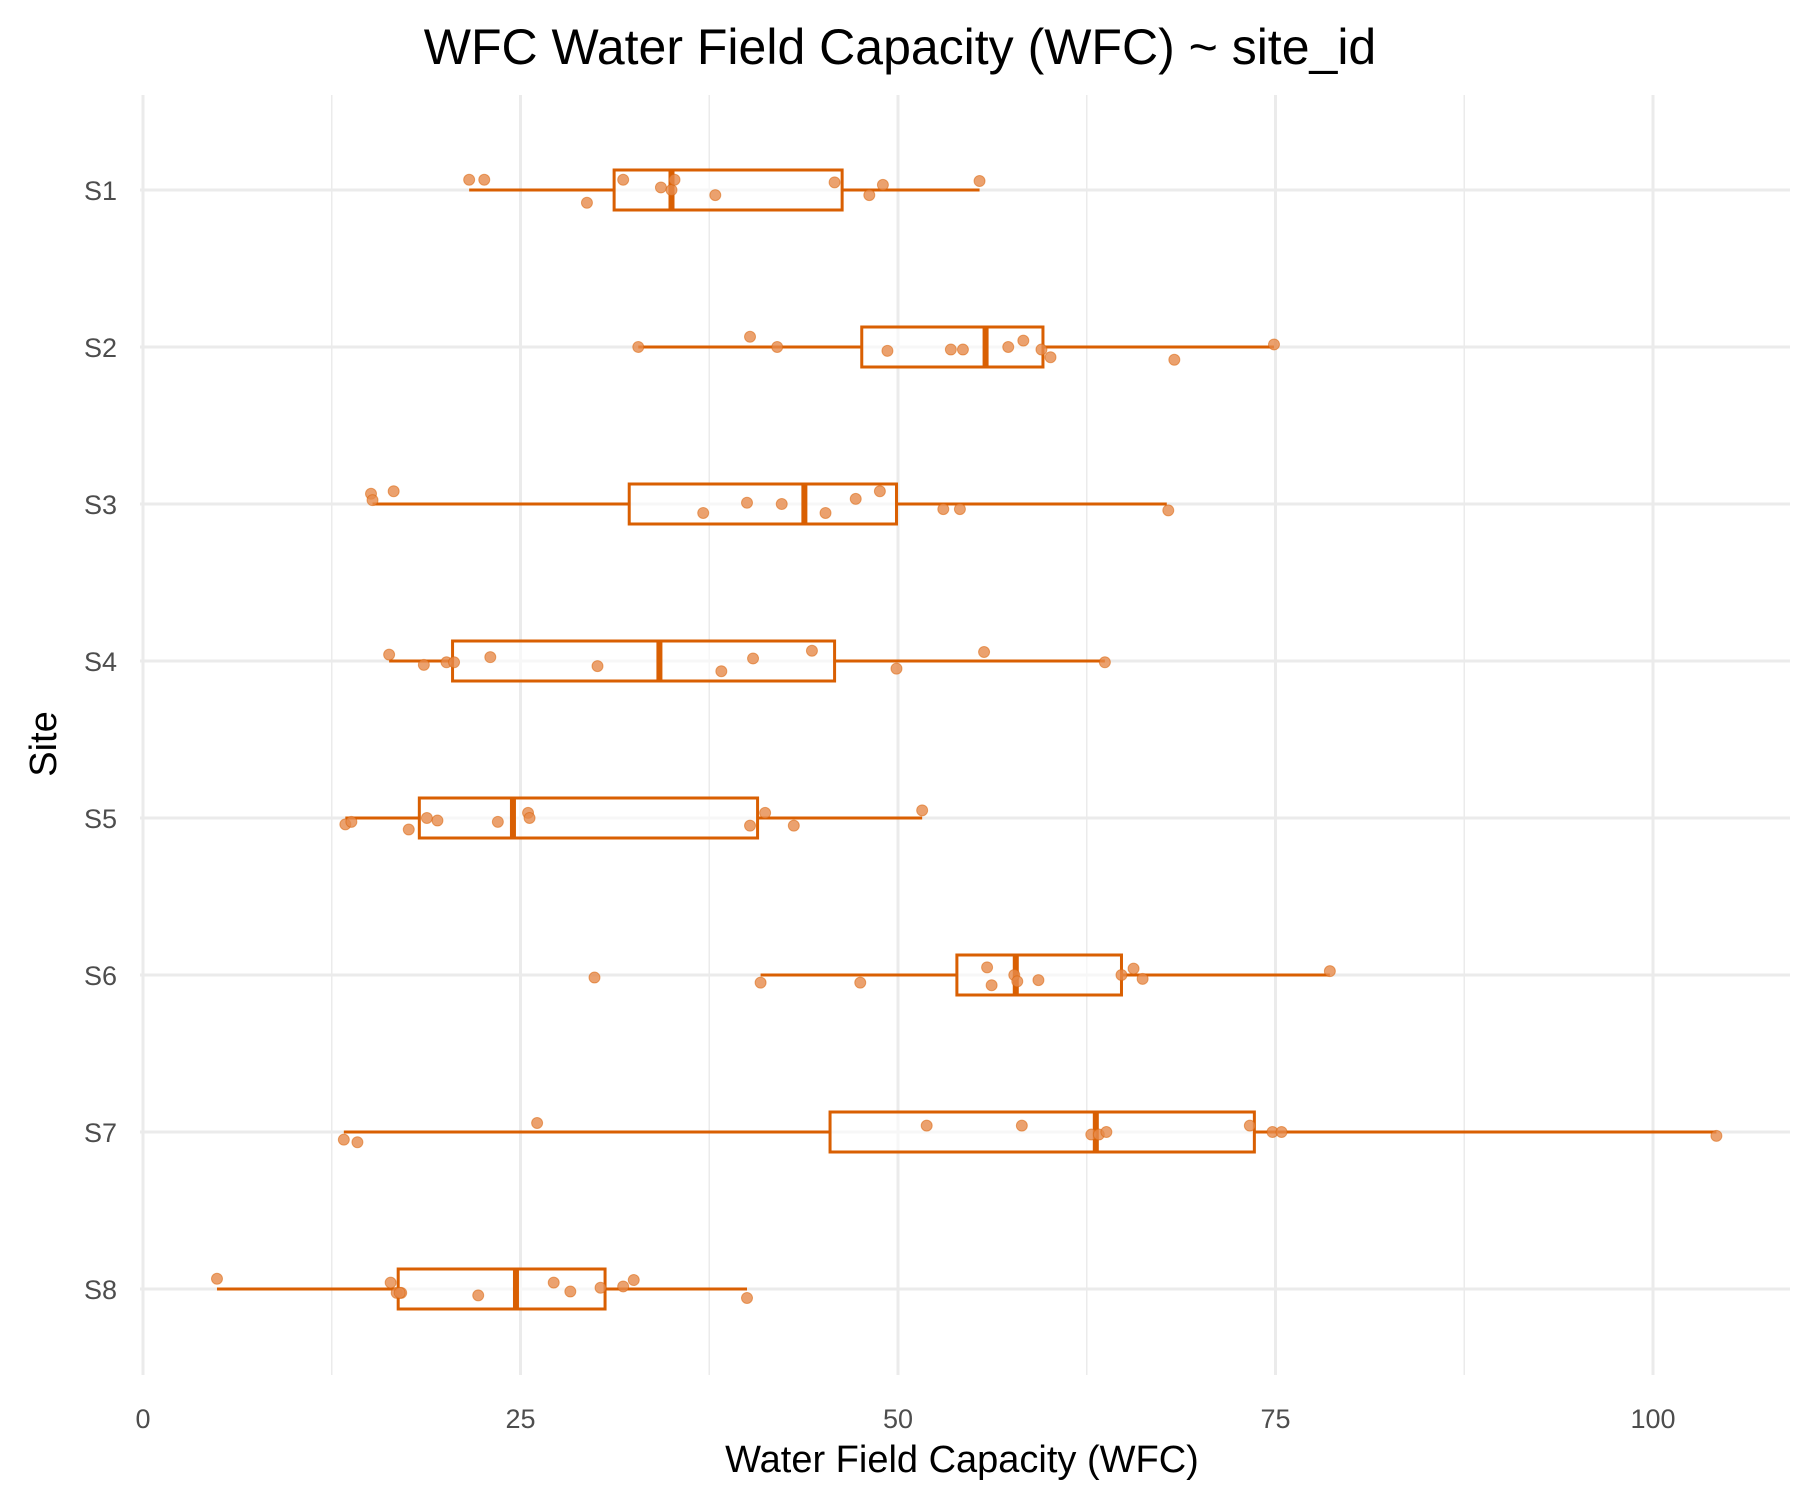 This screenshot has width=1800, height=1500. Describe the element at coordinates (644, 661) in the screenshot. I see `box-S4` at that location.